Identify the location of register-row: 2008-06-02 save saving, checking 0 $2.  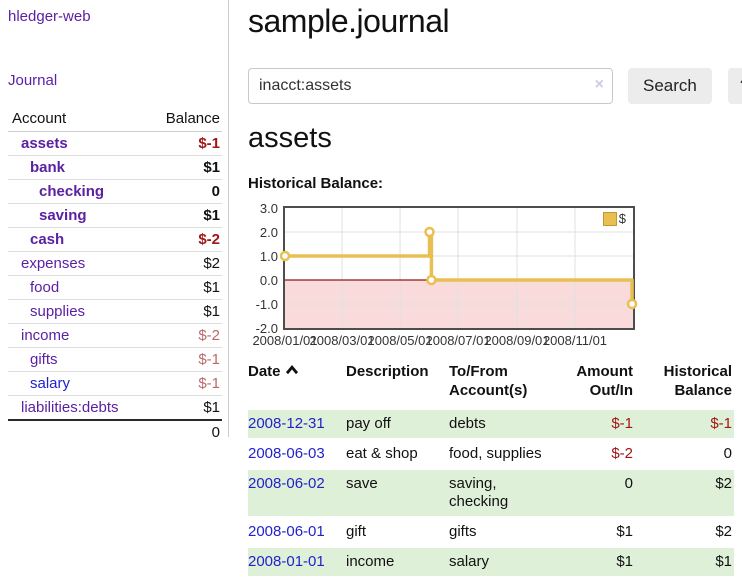
(491, 493).